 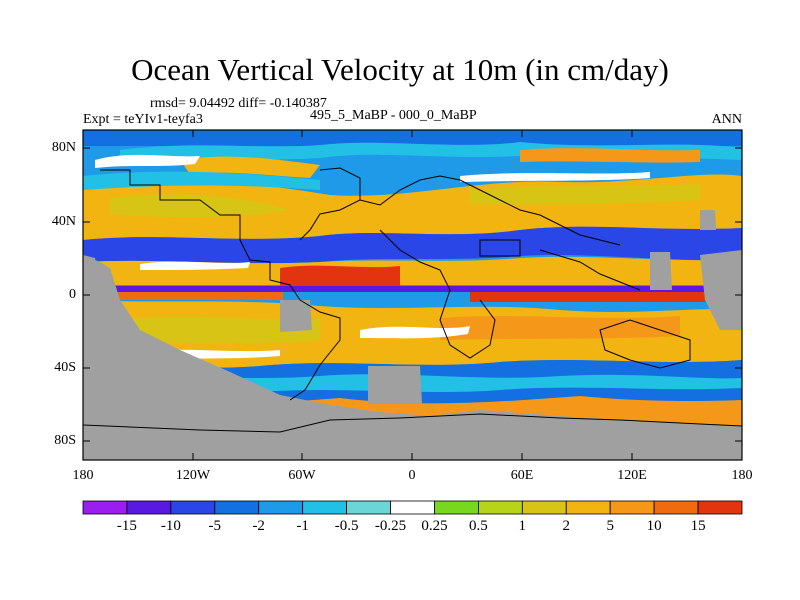 I want to click on lon-label-120w: 120W, so click(x=193, y=475).